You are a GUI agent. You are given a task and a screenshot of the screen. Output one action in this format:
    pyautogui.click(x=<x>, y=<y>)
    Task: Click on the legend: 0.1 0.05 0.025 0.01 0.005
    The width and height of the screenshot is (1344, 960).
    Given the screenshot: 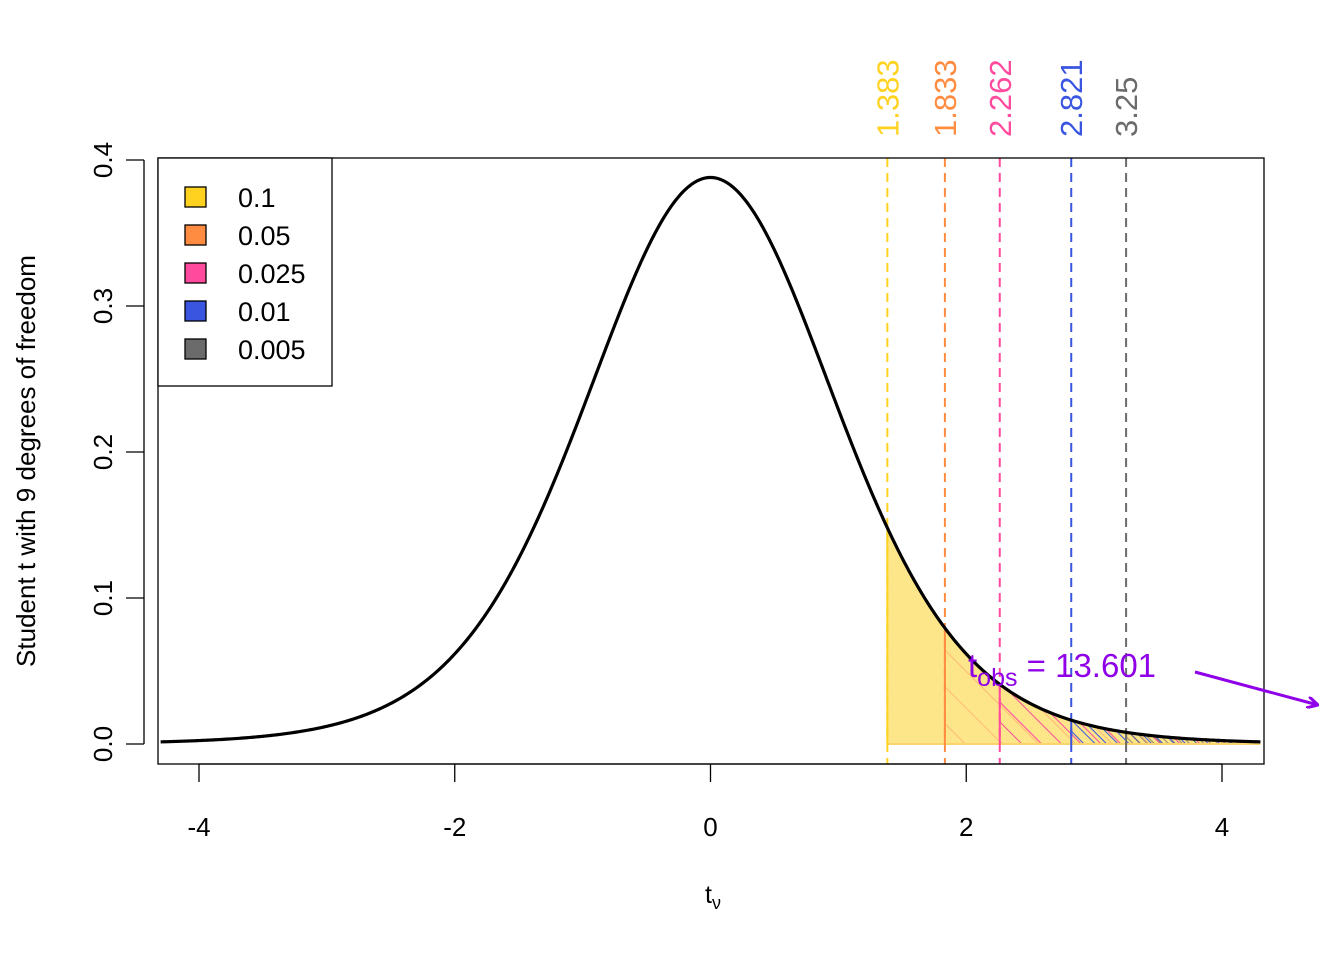 What is the action you would take?
    pyautogui.click(x=245, y=272)
    